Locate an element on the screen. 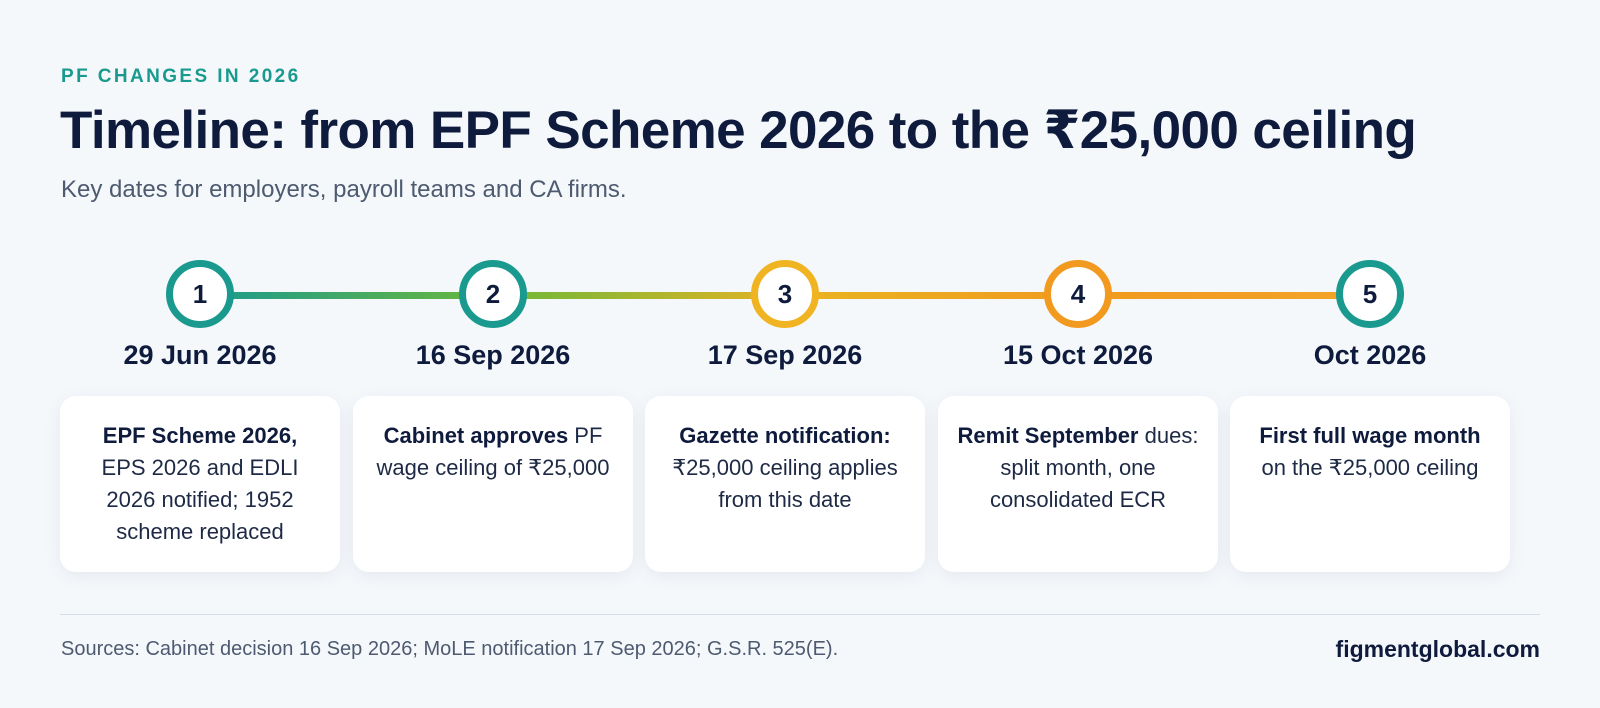 This screenshot has height=708, width=1600. step-number-1: 1 is located at coordinates (200, 294).